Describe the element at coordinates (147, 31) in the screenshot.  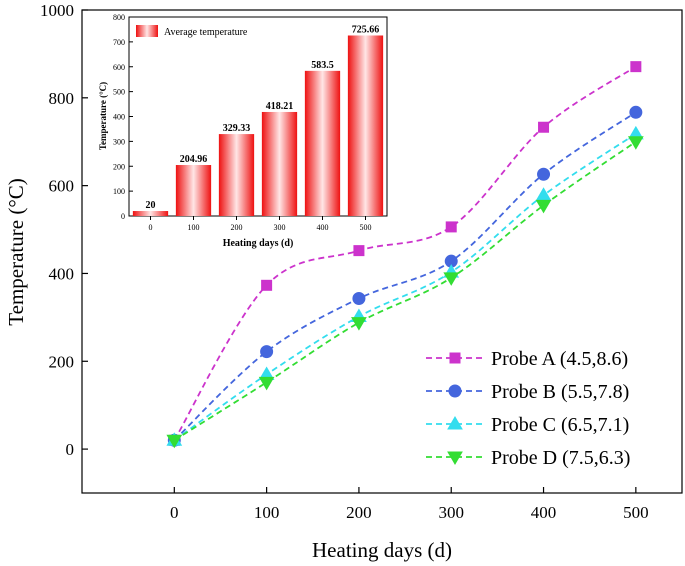
I see `inset-legend-swatch` at that location.